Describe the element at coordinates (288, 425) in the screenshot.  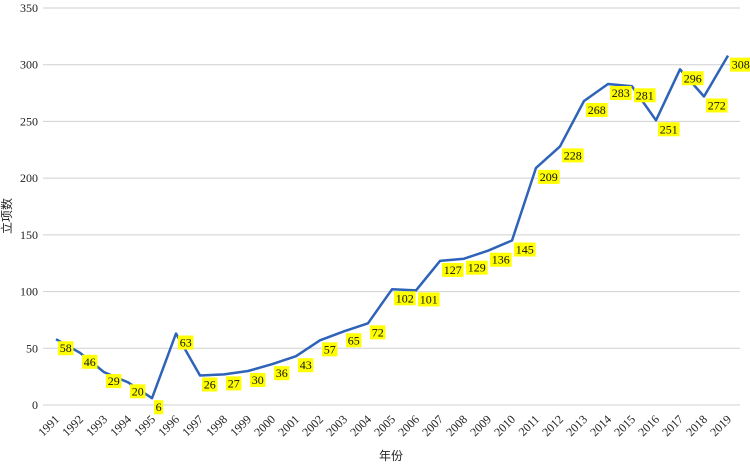
I see `x-tick-label: 2001` at that location.